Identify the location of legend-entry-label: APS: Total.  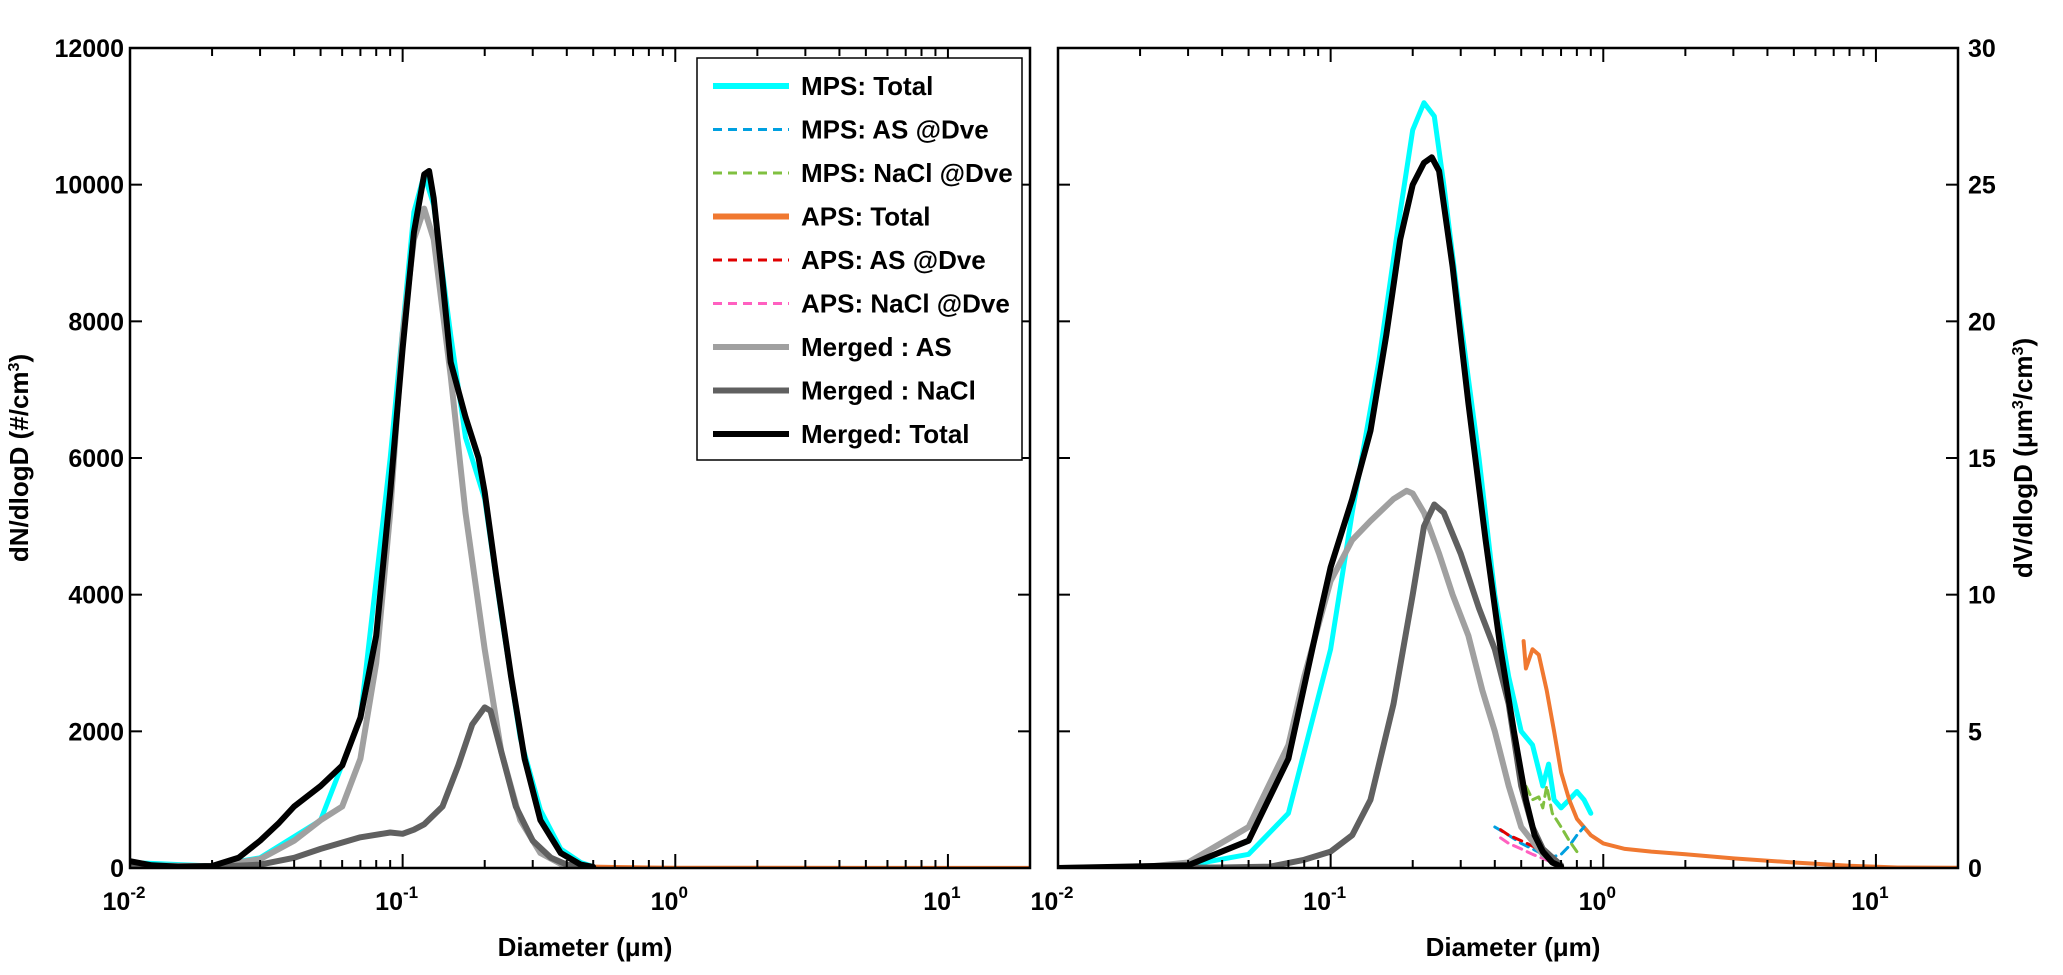
(866, 217).